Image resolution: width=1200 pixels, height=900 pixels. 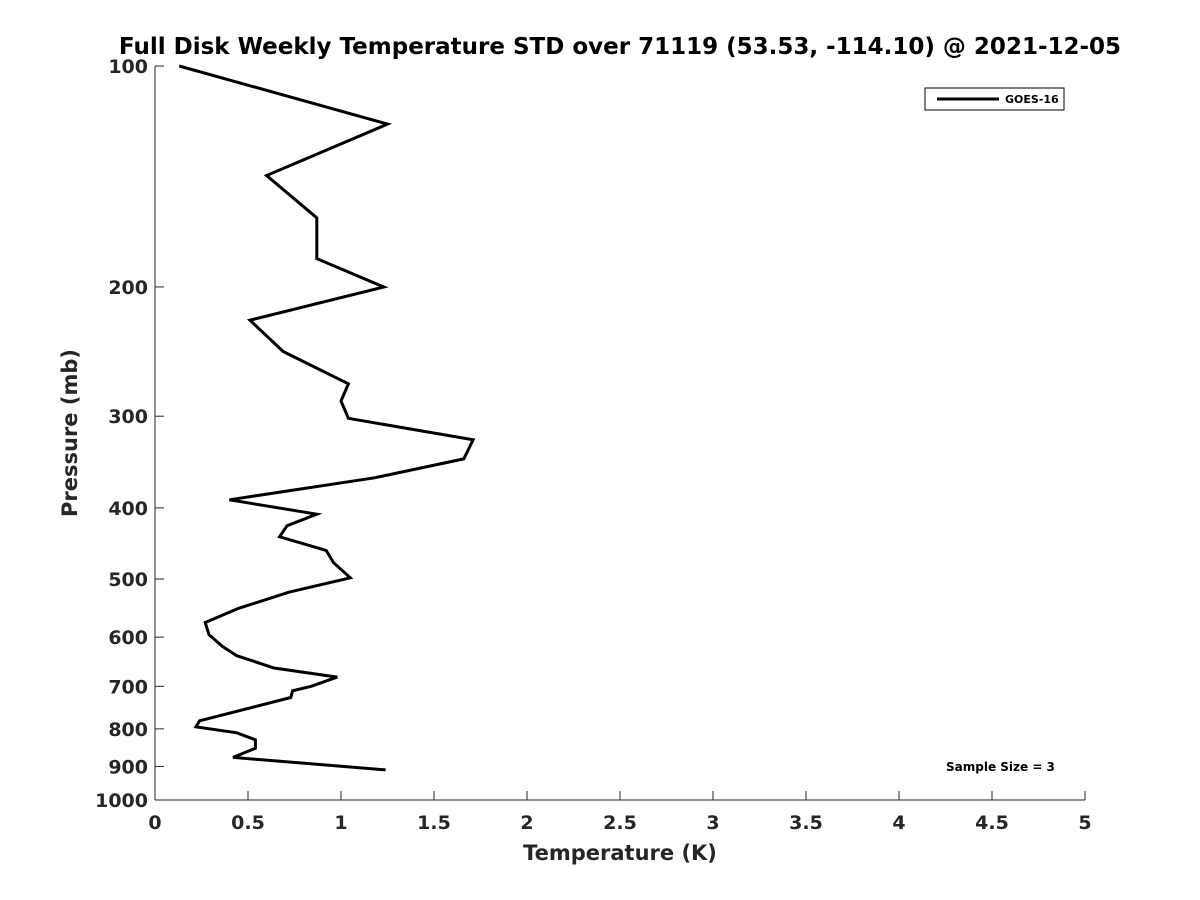 I want to click on x-tick-label: 5, so click(x=1084, y=823).